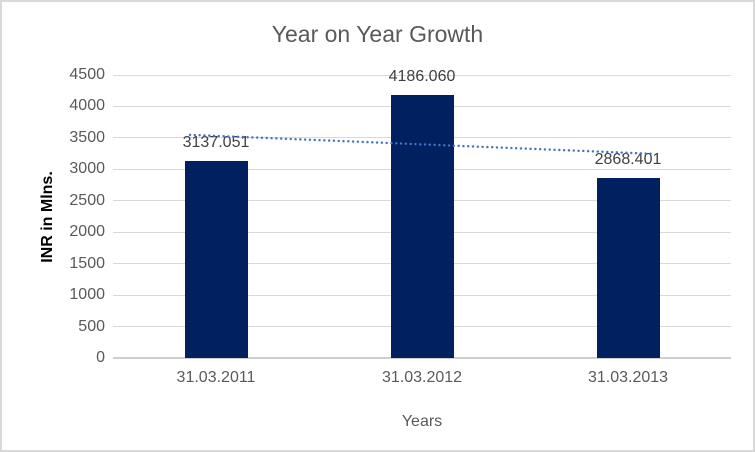 The width and height of the screenshot is (755, 452). What do you see at coordinates (87, 74) in the screenshot?
I see `y-tick-label: 4500` at bounding box center [87, 74].